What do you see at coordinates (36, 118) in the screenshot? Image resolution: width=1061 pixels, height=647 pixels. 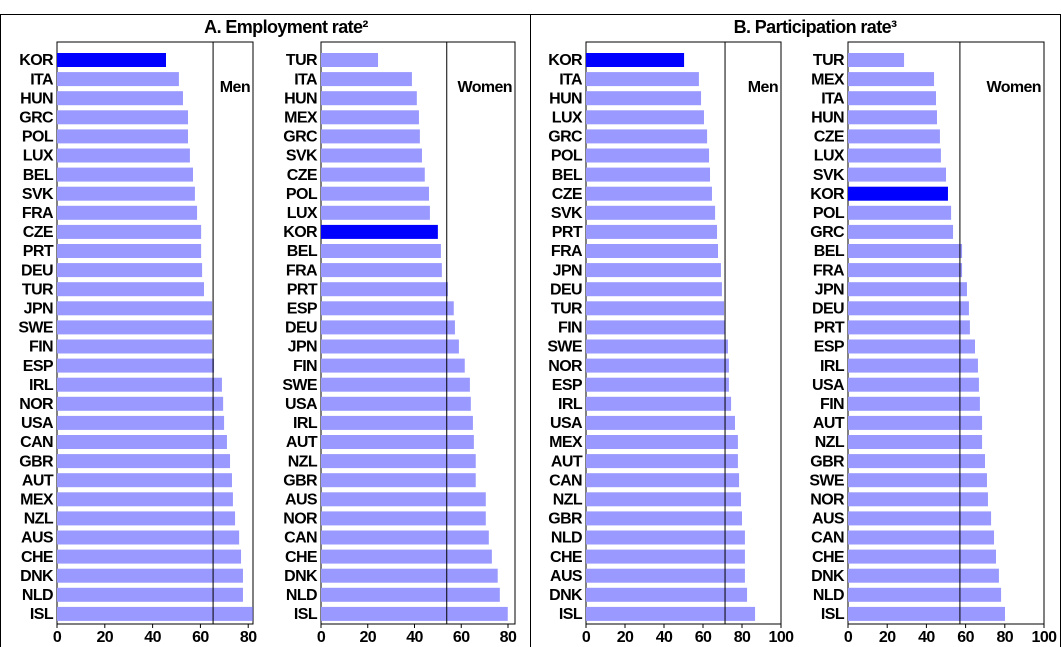 I see `category-label: GRC` at bounding box center [36, 118].